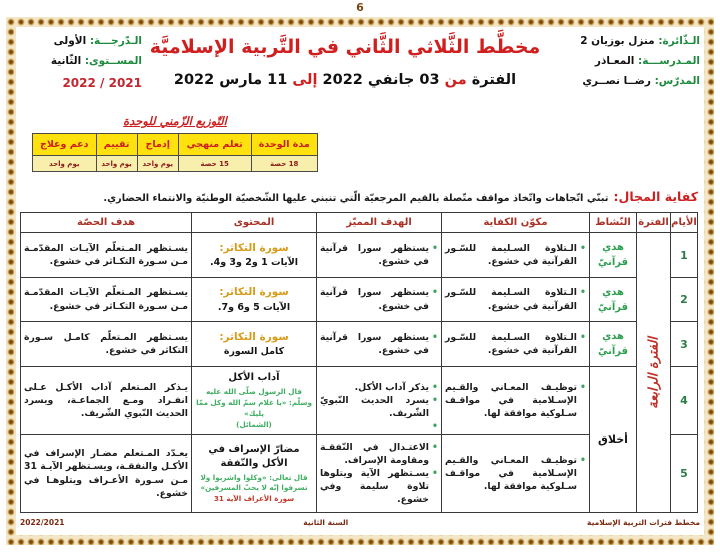  I want to click on footer-doc-name: مخطط فترات التربية الإسلامية, so click(643, 522).